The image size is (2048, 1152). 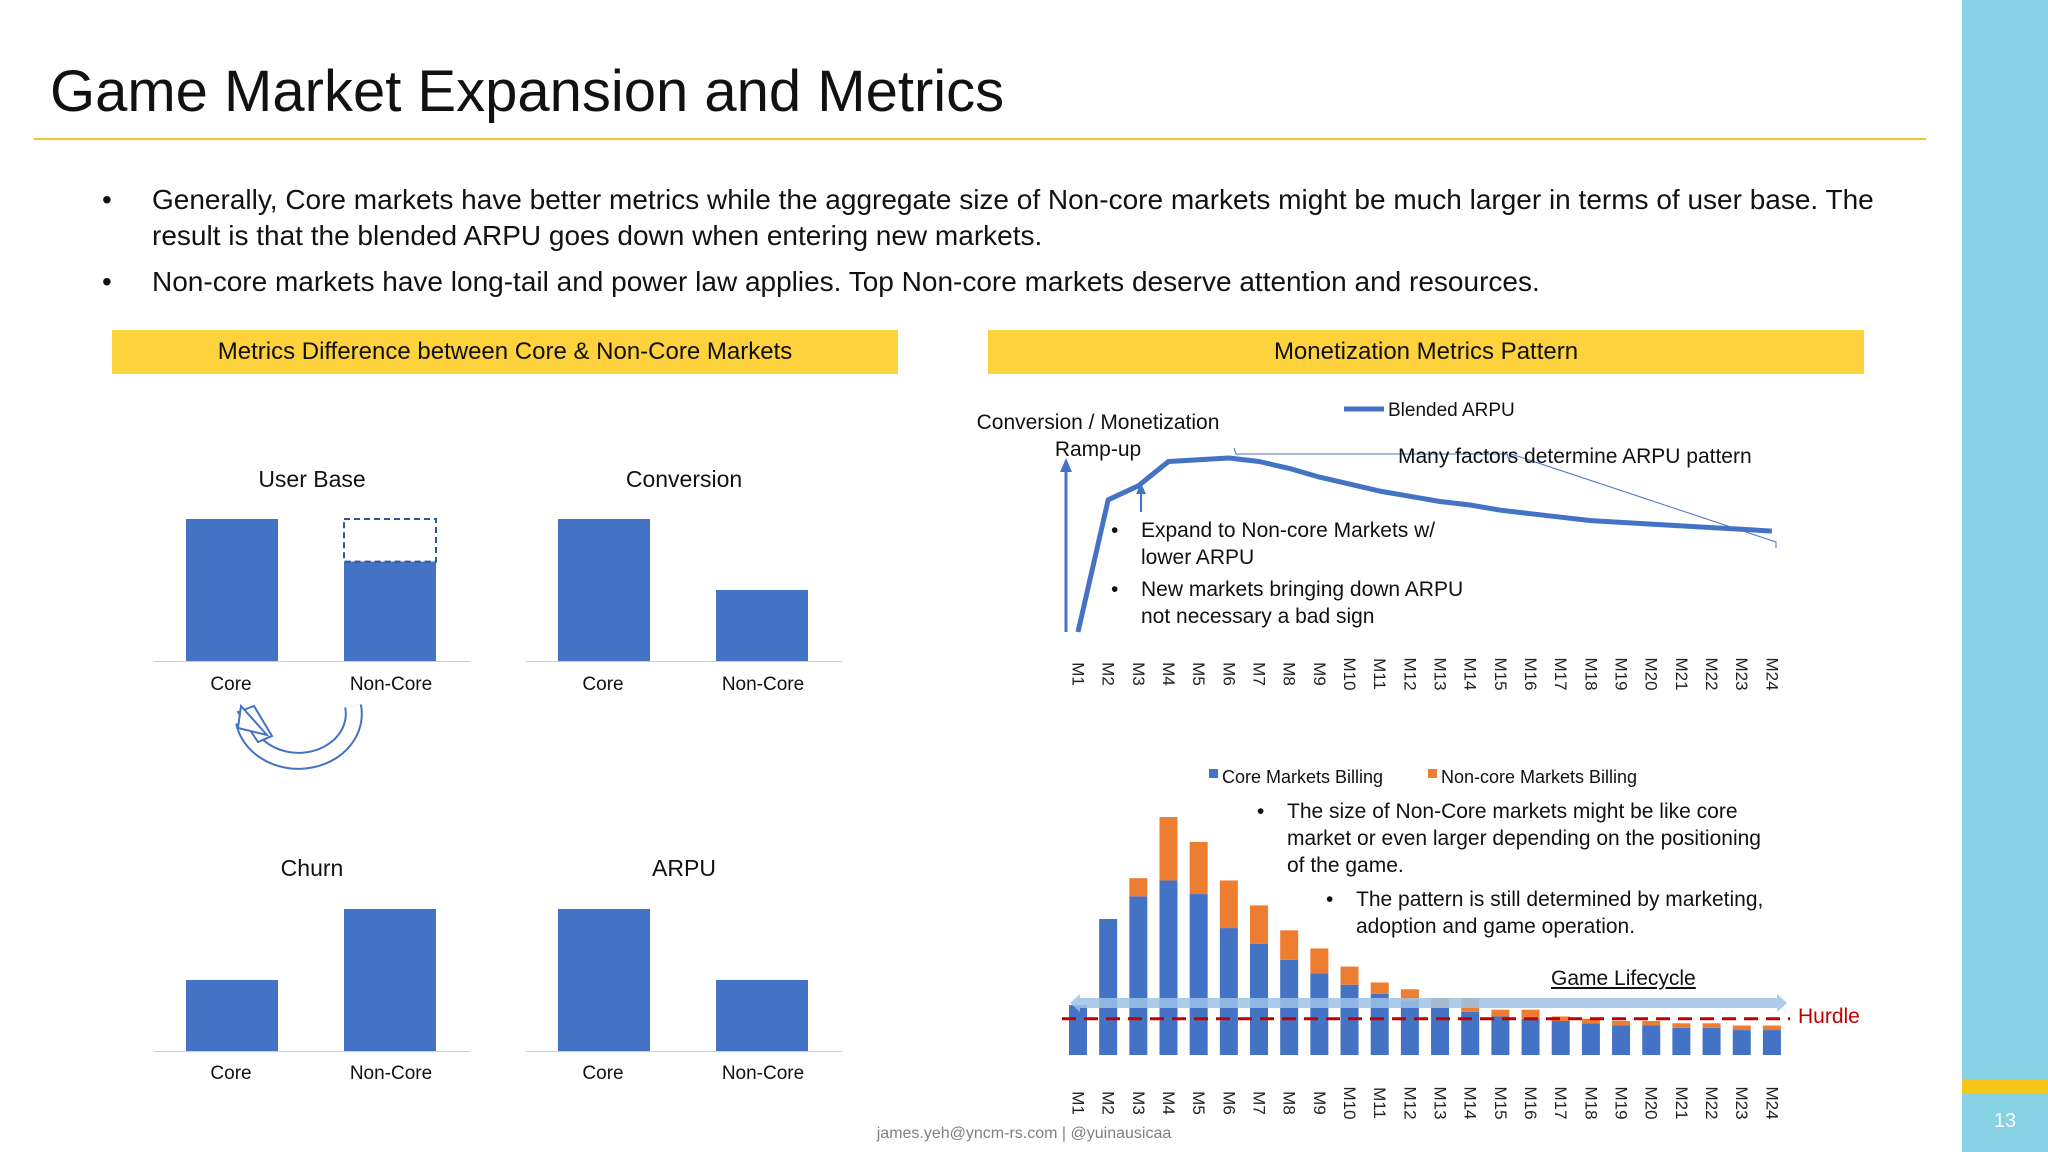 I want to click on bar-core-m22, so click(x=1711, y=1041).